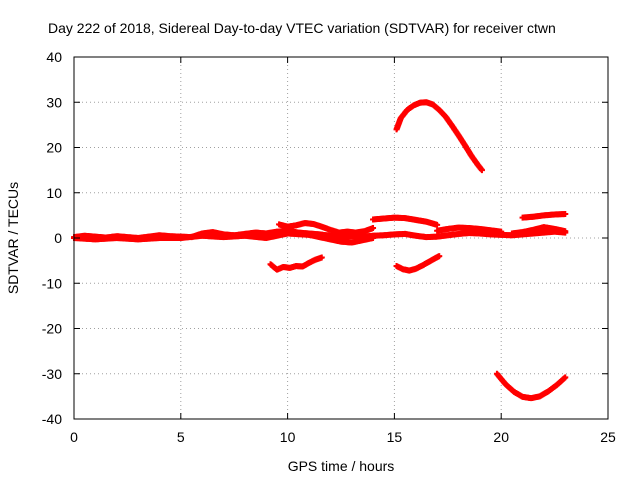  Describe the element at coordinates (52, 374) in the screenshot. I see `y-tick-label: -30` at that location.